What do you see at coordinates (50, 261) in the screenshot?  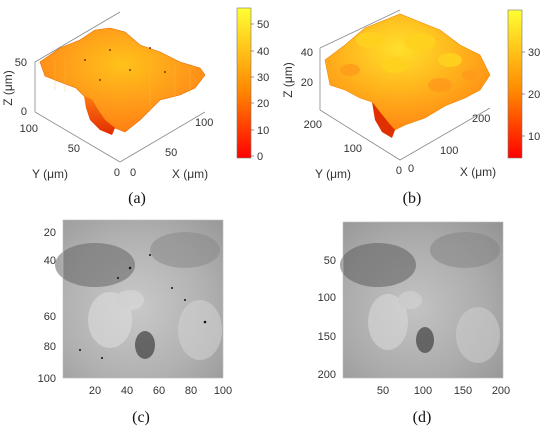 I see `y-tick: 40` at bounding box center [50, 261].